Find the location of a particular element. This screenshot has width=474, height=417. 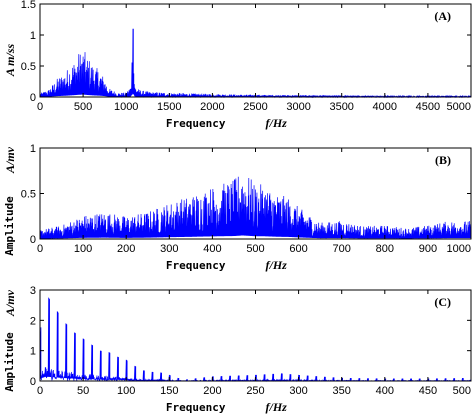

y-axis-unit: A m/ss is located at coordinates (10, 61).